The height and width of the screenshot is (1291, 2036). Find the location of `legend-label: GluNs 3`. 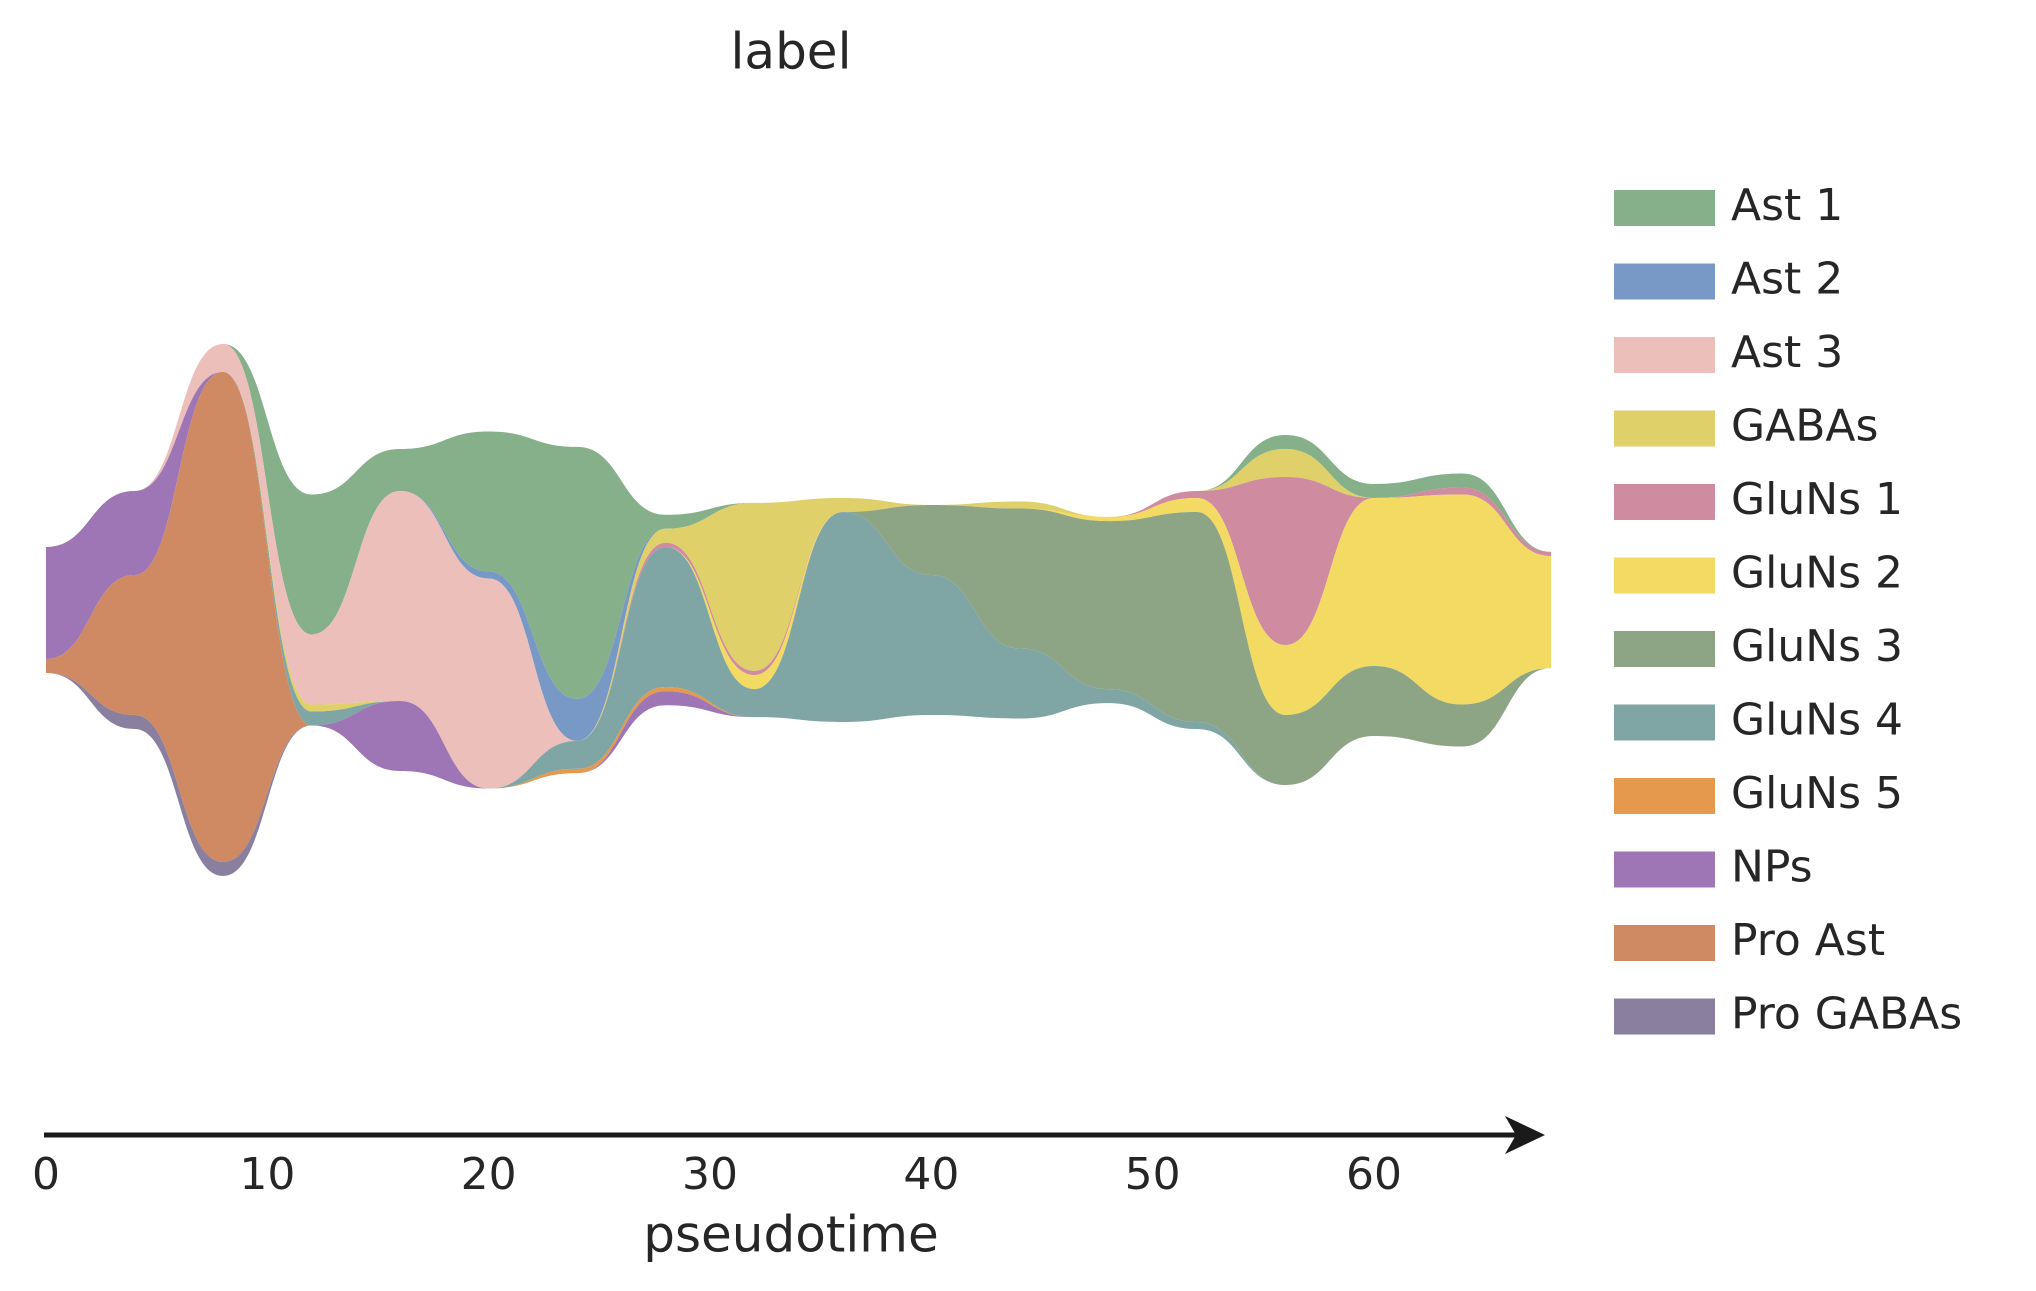

legend-label: GluNs 3 is located at coordinates (1817, 646).